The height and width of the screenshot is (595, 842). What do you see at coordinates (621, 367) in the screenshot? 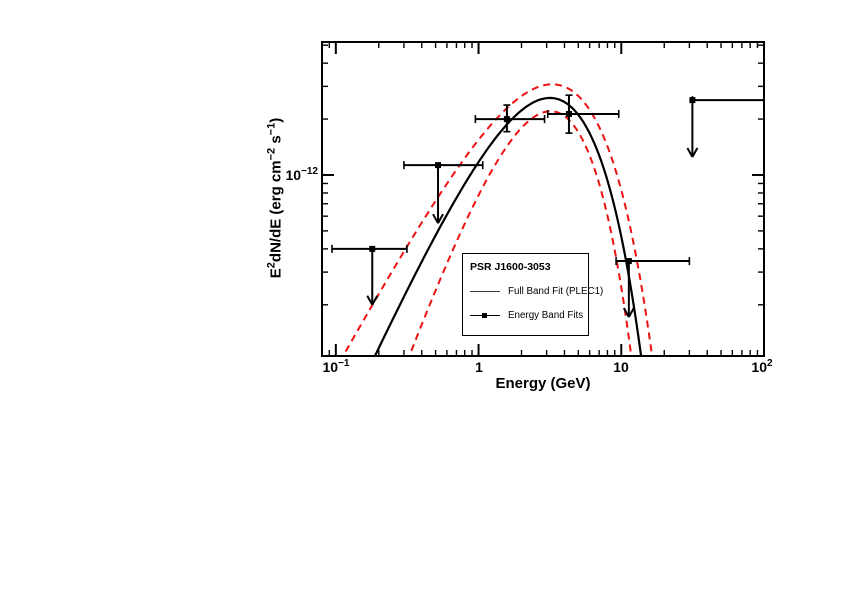
I see `x-tick-label-10: 10` at bounding box center [621, 367].